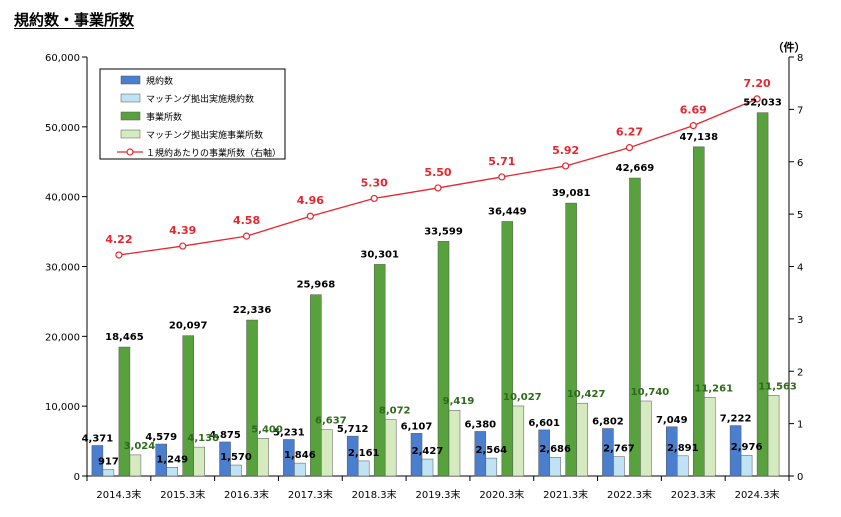  Describe the element at coordinates (118, 494) in the screenshot. I see `x-tick-label: 2014.3末` at that location.